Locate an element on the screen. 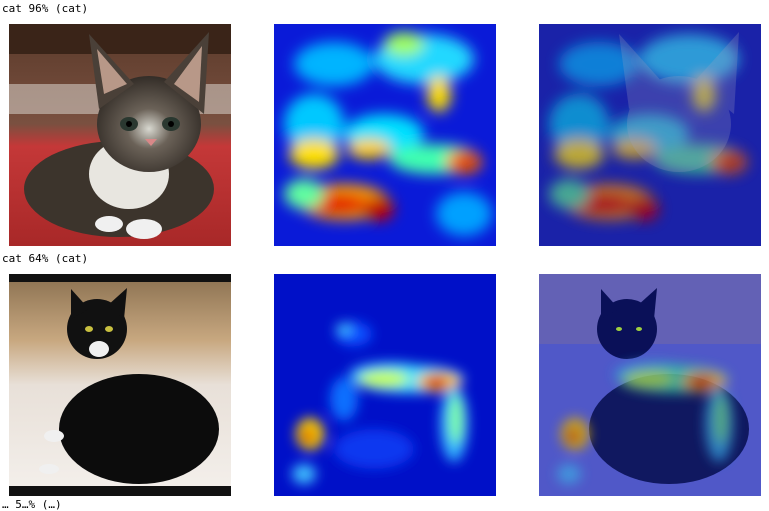 The height and width of the screenshot is (511, 769). row-1-heatmap is located at coordinates (385, 135).